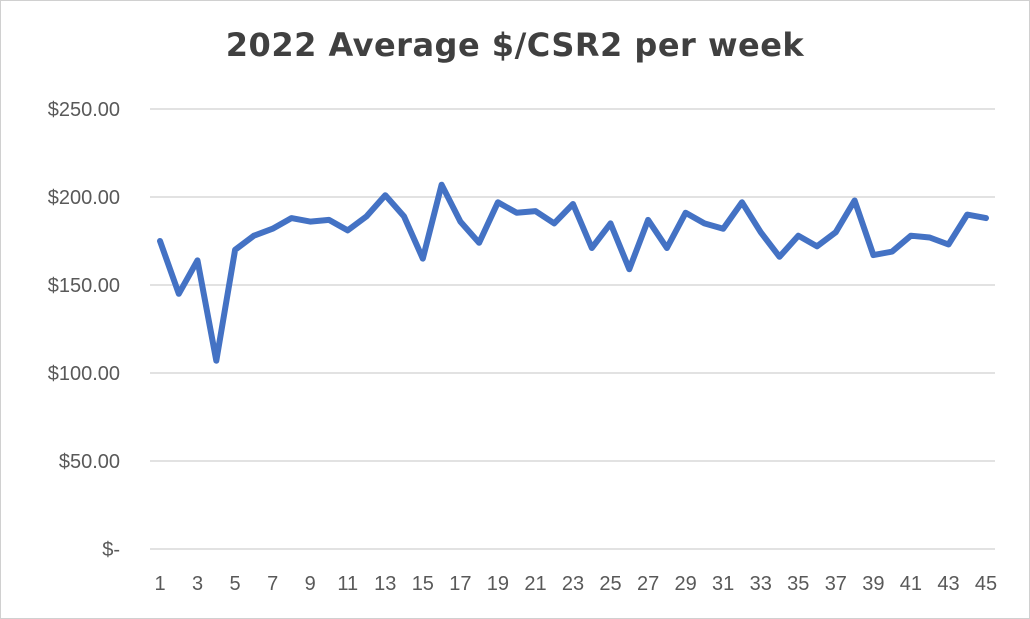  I want to click on x-tick-label: 31, so click(723, 584).